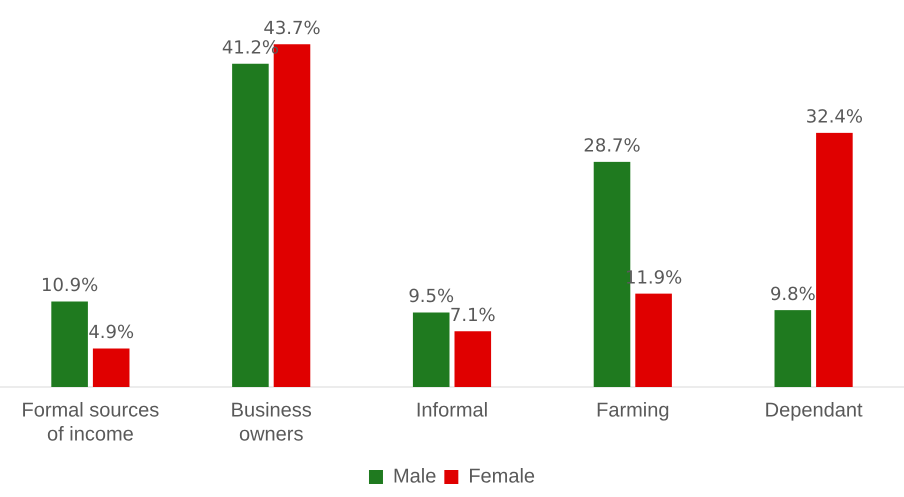 The width and height of the screenshot is (904, 497). Describe the element at coordinates (90, 423) in the screenshot. I see `x-tick-label: Formal sources of income` at that location.